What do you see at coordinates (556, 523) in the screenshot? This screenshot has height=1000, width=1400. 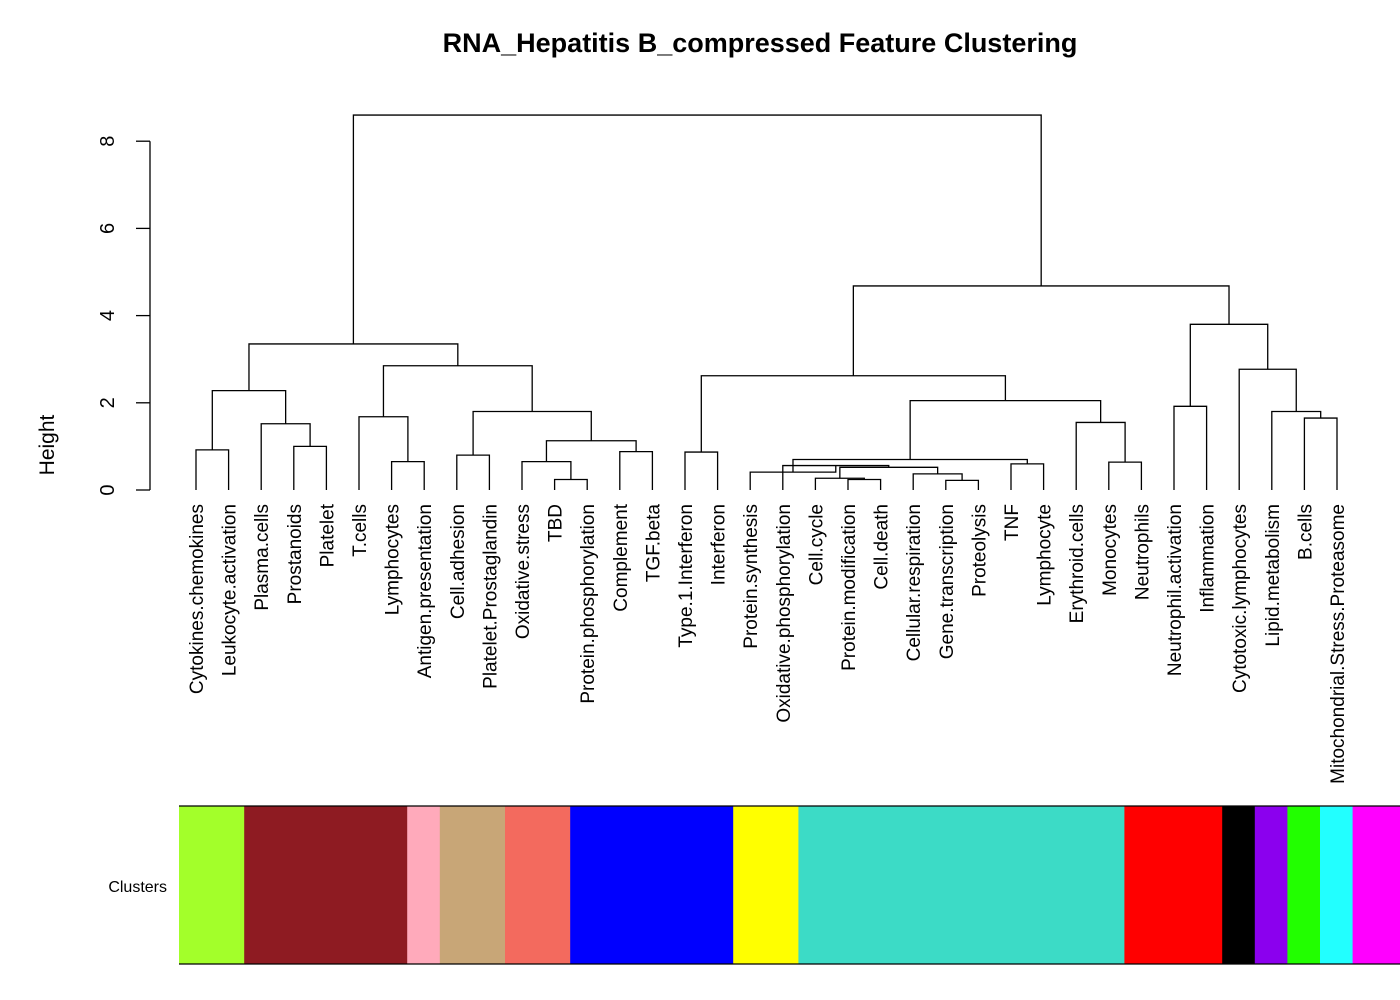 I see `leaf-label: TBD` at bounding box center [556, 523].